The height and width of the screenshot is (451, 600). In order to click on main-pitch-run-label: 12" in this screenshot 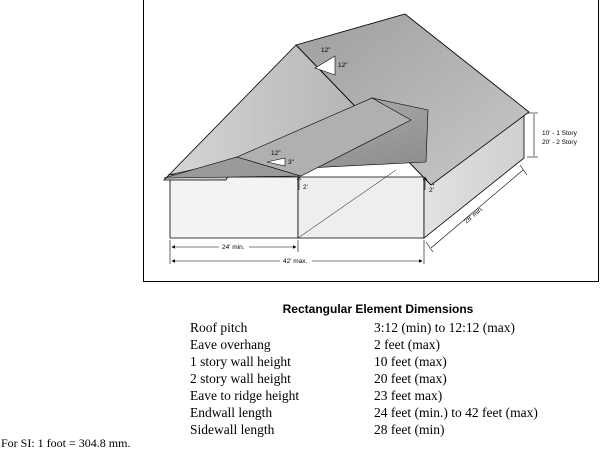, I will do `click(343, 65)`.